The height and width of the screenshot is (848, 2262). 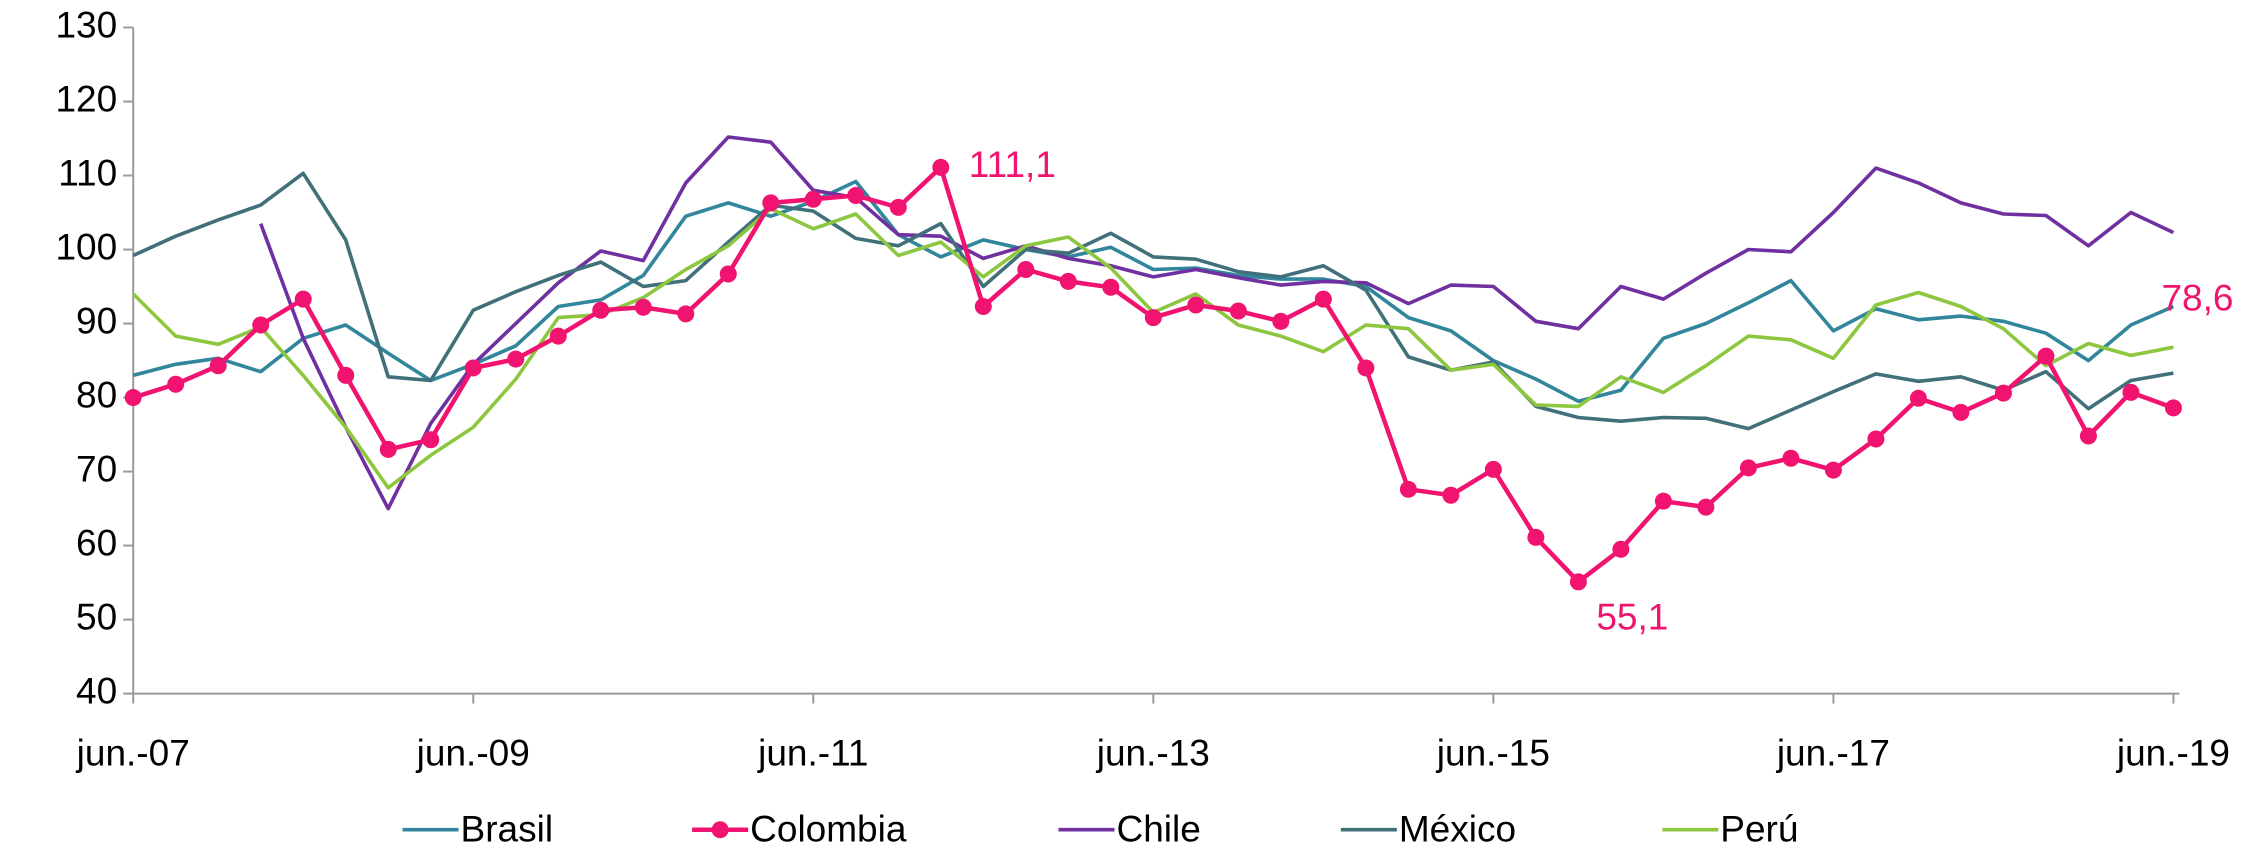 I want to click on y-tick-label: 80, so click(x=96, y=394).